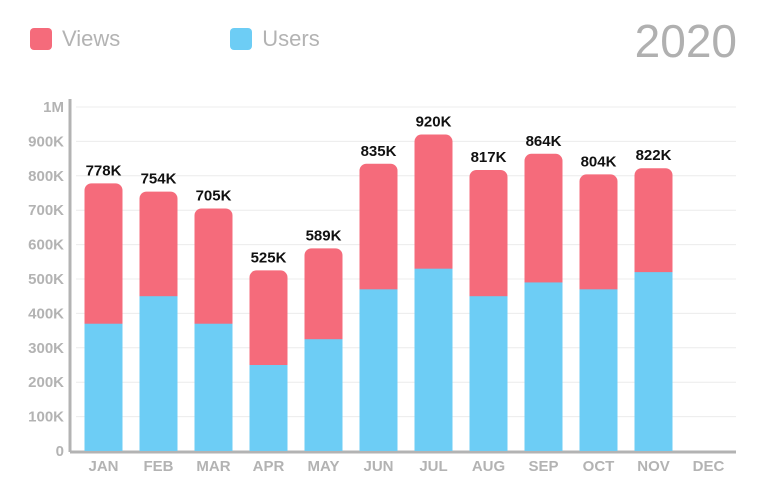  Describe the element at coordinates (433, 466) in the screenshot. I see `x-tick-label: JUL` at that location.